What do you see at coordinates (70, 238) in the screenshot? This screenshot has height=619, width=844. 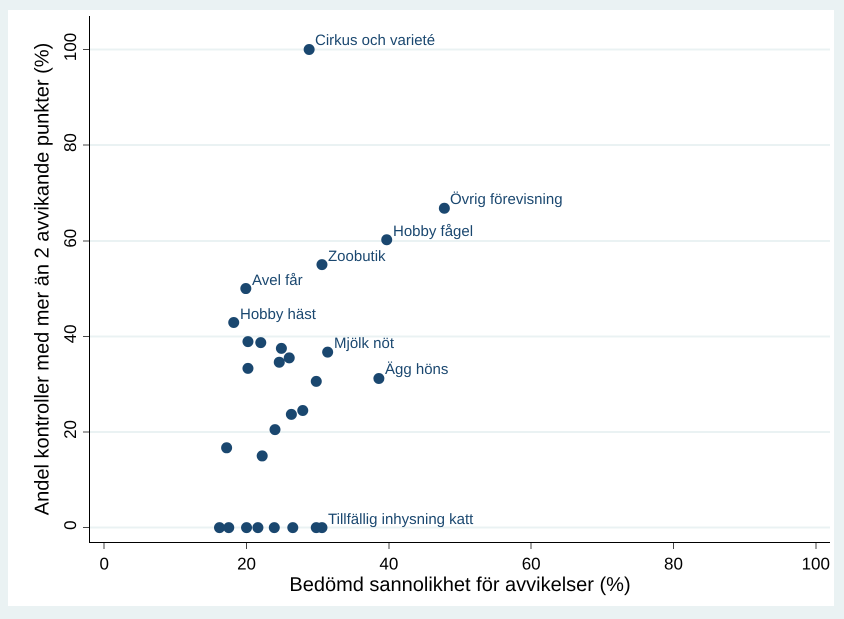 I see `y-tick-label: 60` at bounding box center [70, 238].